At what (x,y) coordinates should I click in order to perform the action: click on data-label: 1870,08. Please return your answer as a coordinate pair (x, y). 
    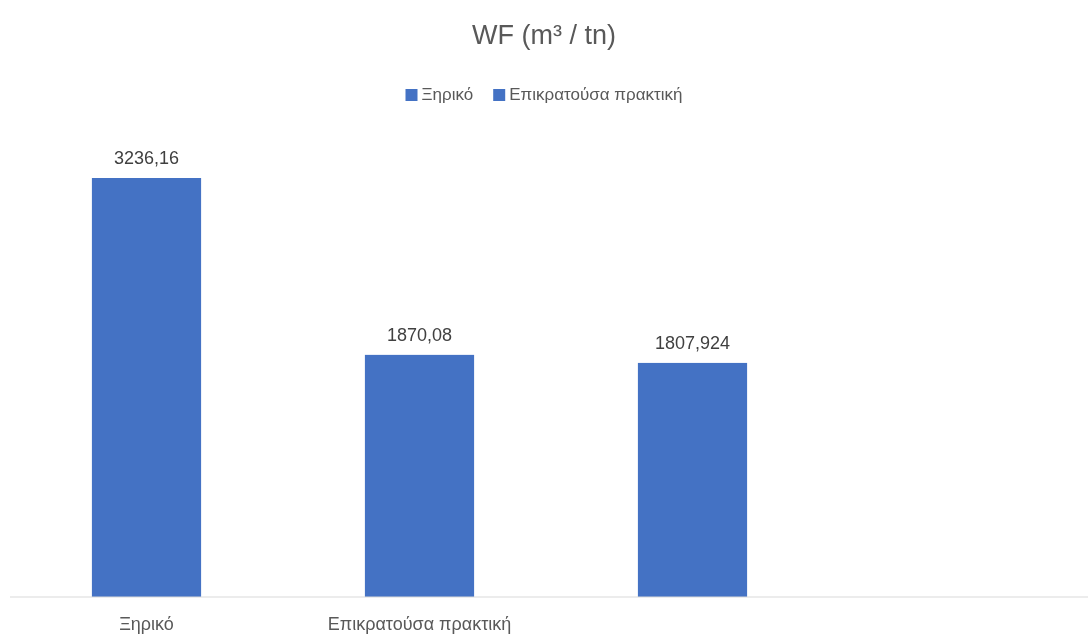
    Looking at the image, I should click on (419, 334).